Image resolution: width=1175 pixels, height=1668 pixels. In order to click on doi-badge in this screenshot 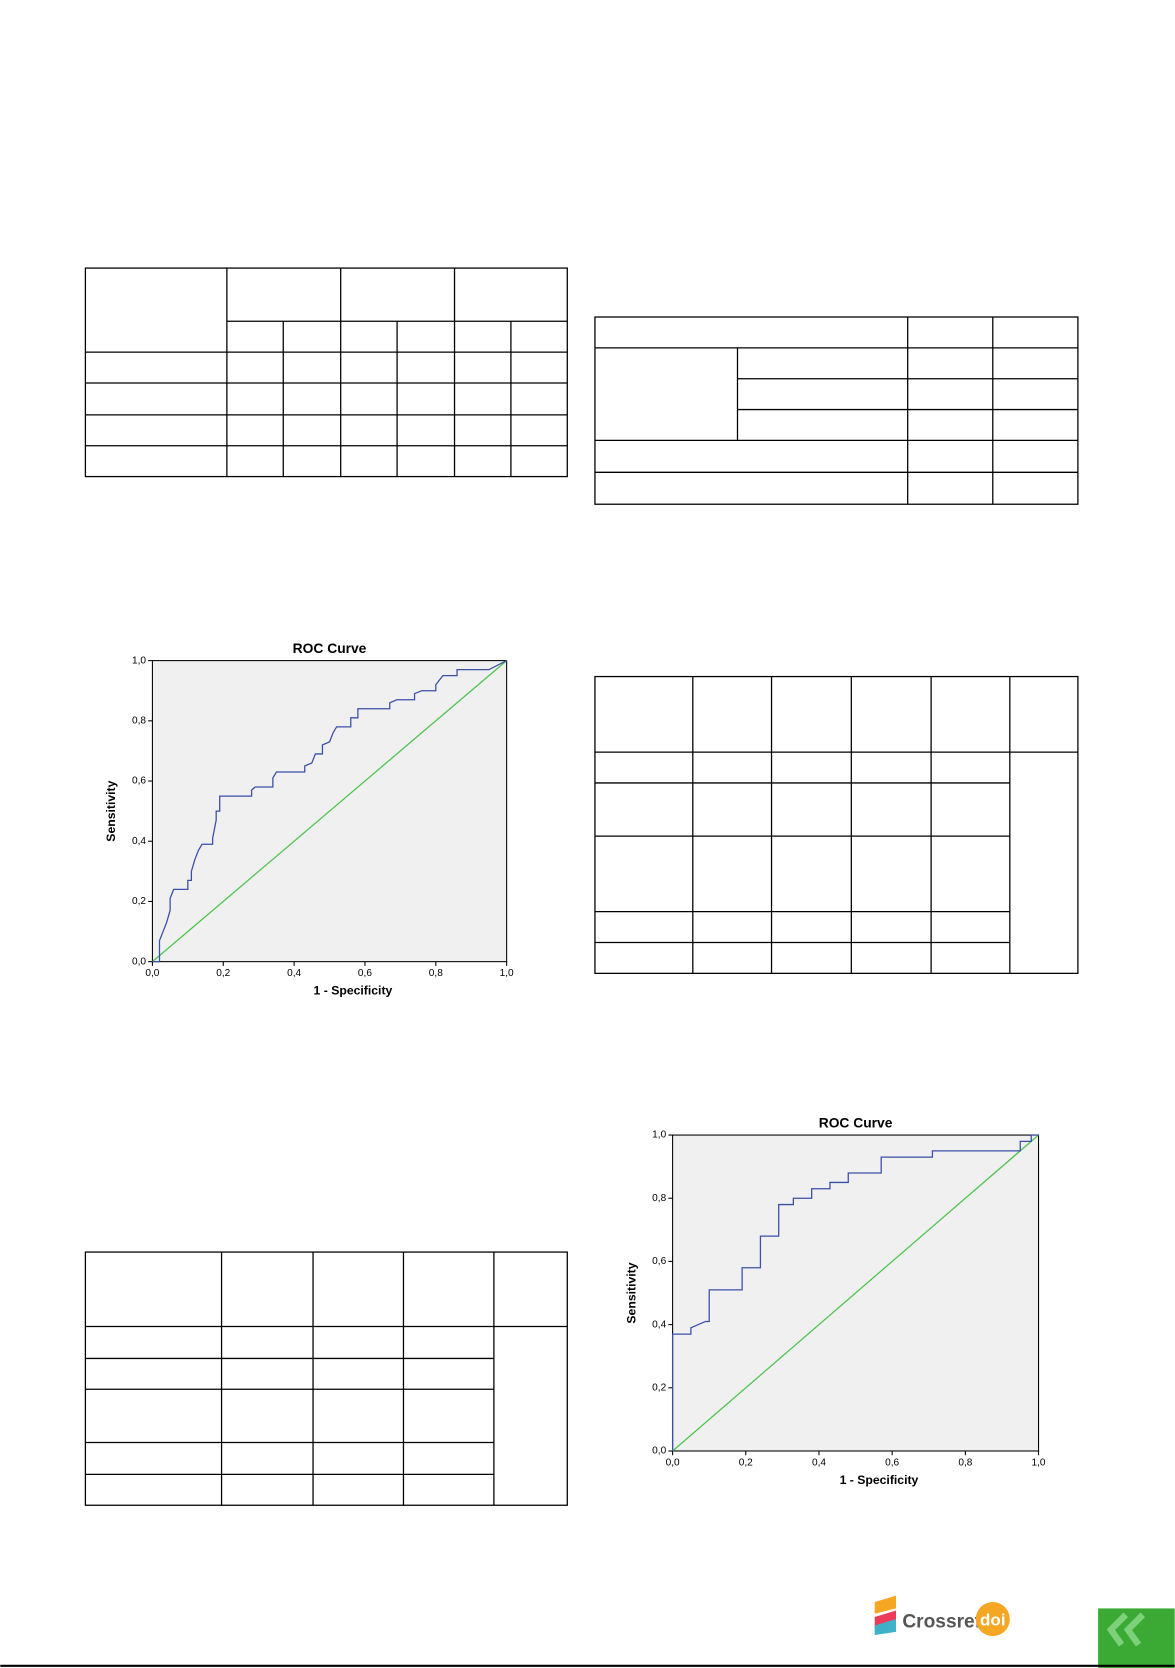, I will do `click(992, 1619)`.